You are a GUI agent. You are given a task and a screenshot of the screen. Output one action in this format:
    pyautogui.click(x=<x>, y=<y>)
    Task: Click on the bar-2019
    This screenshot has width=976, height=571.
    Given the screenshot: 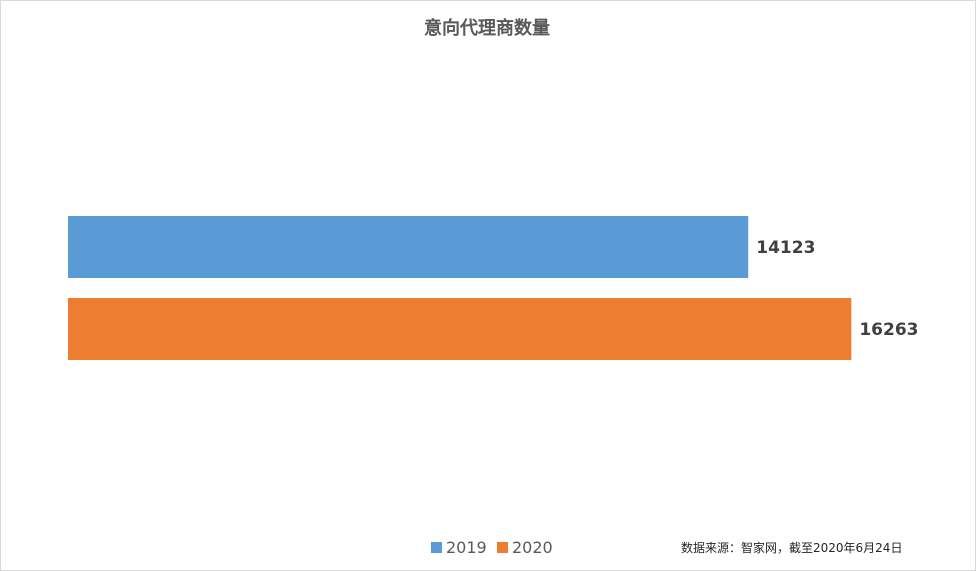 What is the action you would take?
    pyautogui.click(x=408, y=247)
    